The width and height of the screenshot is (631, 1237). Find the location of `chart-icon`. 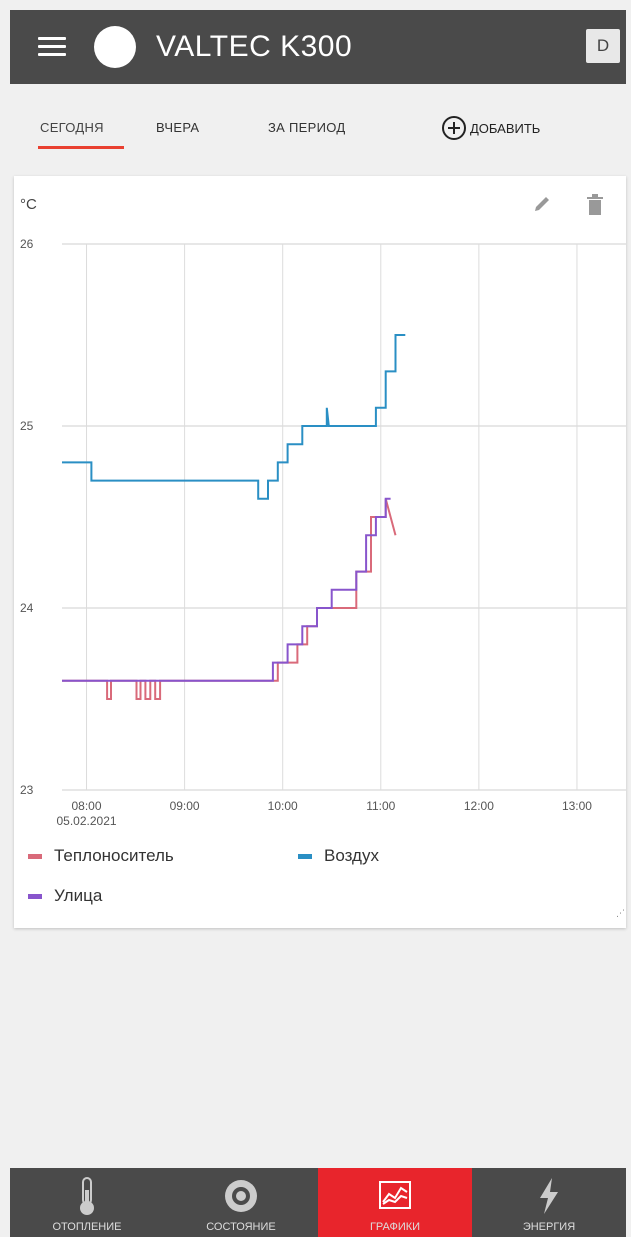

chart-icon is located at coordinates (395, 1196).